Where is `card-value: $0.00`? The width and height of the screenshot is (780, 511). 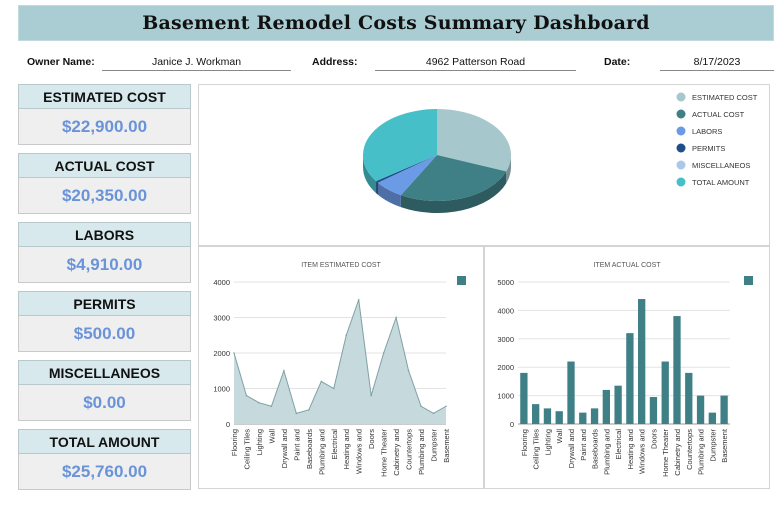
card-value: $0.00 is located at coordinates (104, 403).